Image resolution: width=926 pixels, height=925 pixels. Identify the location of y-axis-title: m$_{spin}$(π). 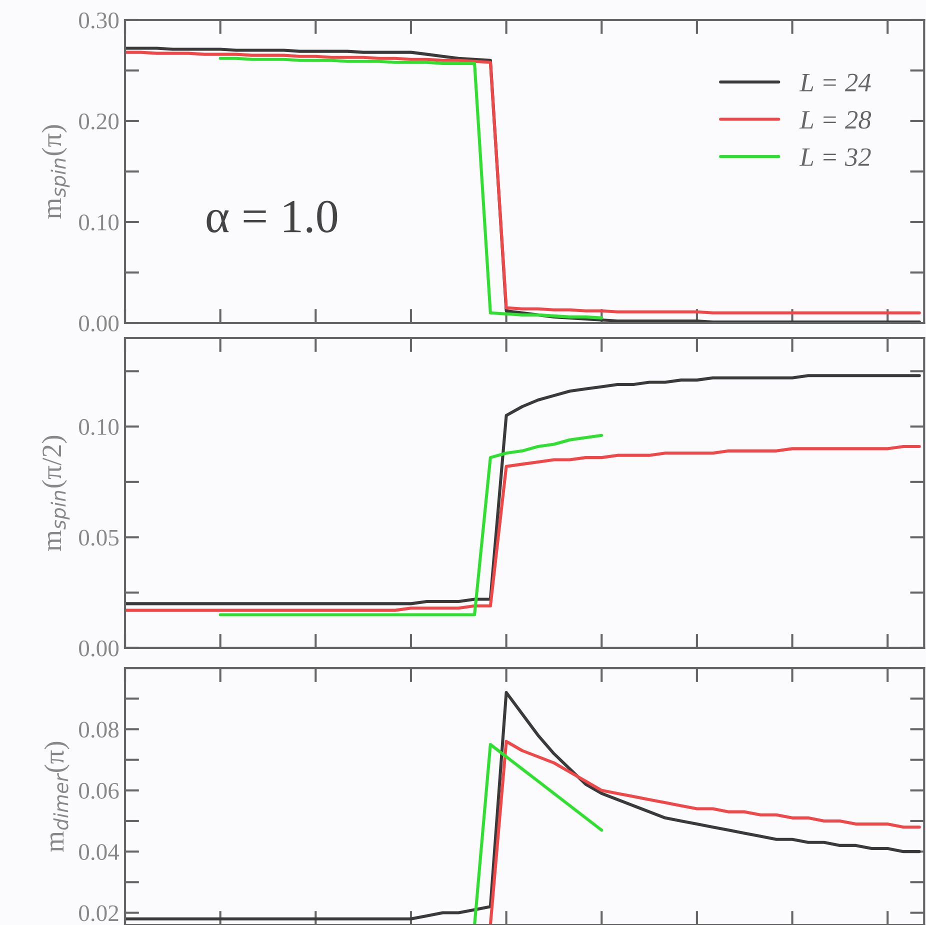
(56, 172).